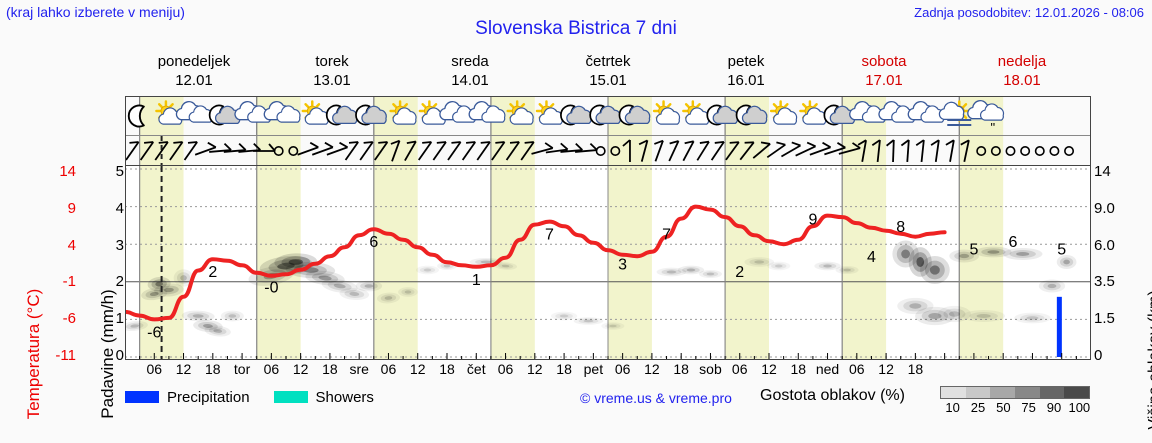 Image resolution: width=1152 pixels, height=443 pixels. Describe the element at coordinates (576, 28) in the screenshot. I see `page-title: Slovenska Bistrica 7 dni` at that location.